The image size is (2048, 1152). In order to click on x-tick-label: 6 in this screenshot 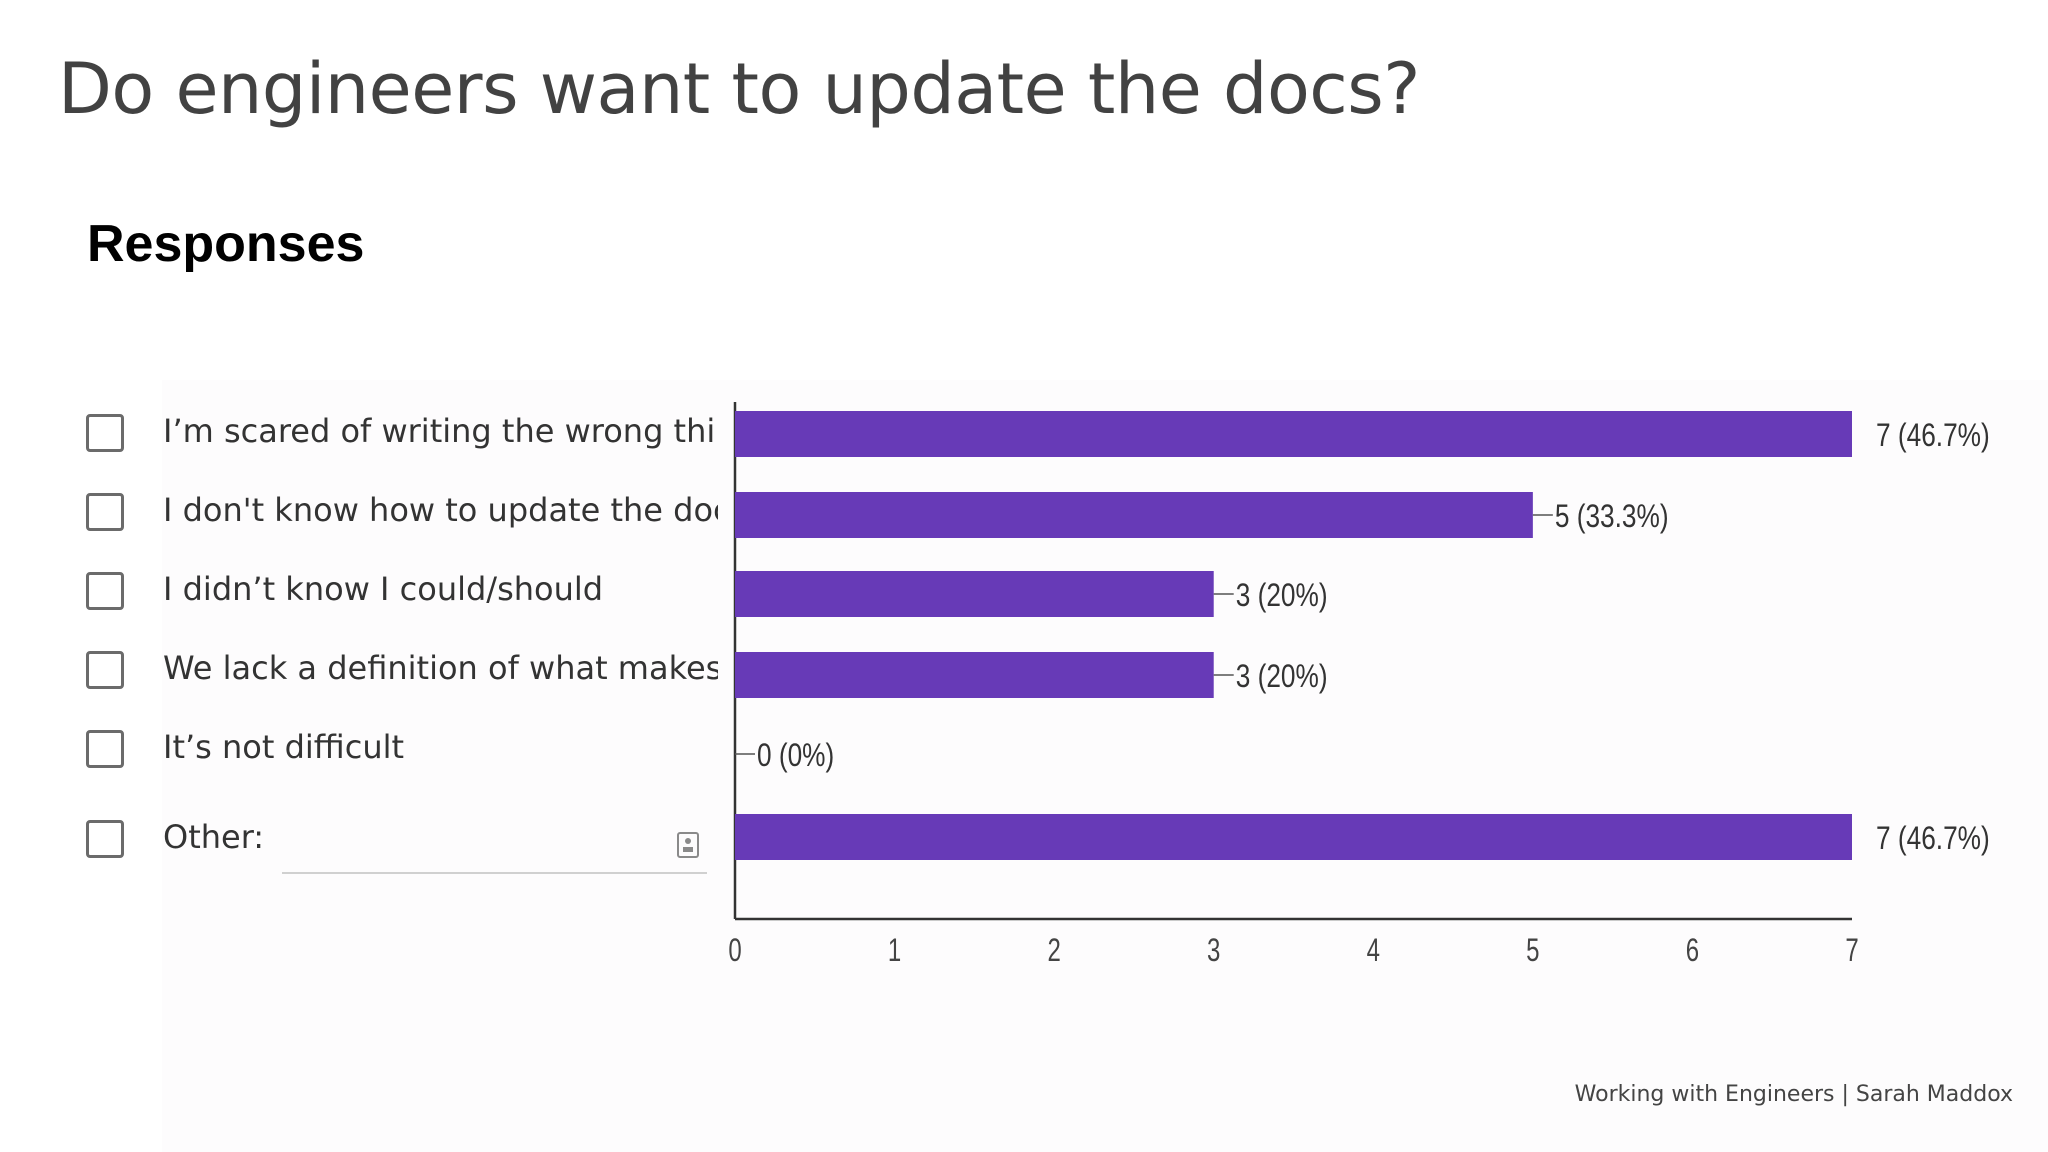, I will do `click(1692, 950)`.